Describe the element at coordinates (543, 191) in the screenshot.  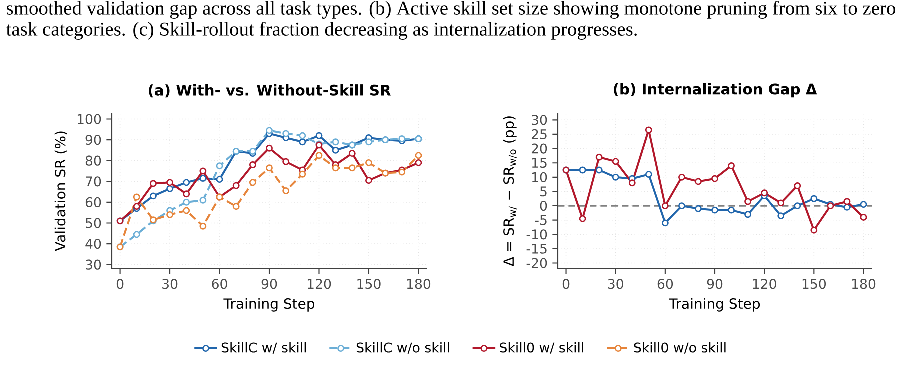
I see `y-tick-label: 5` at that location.